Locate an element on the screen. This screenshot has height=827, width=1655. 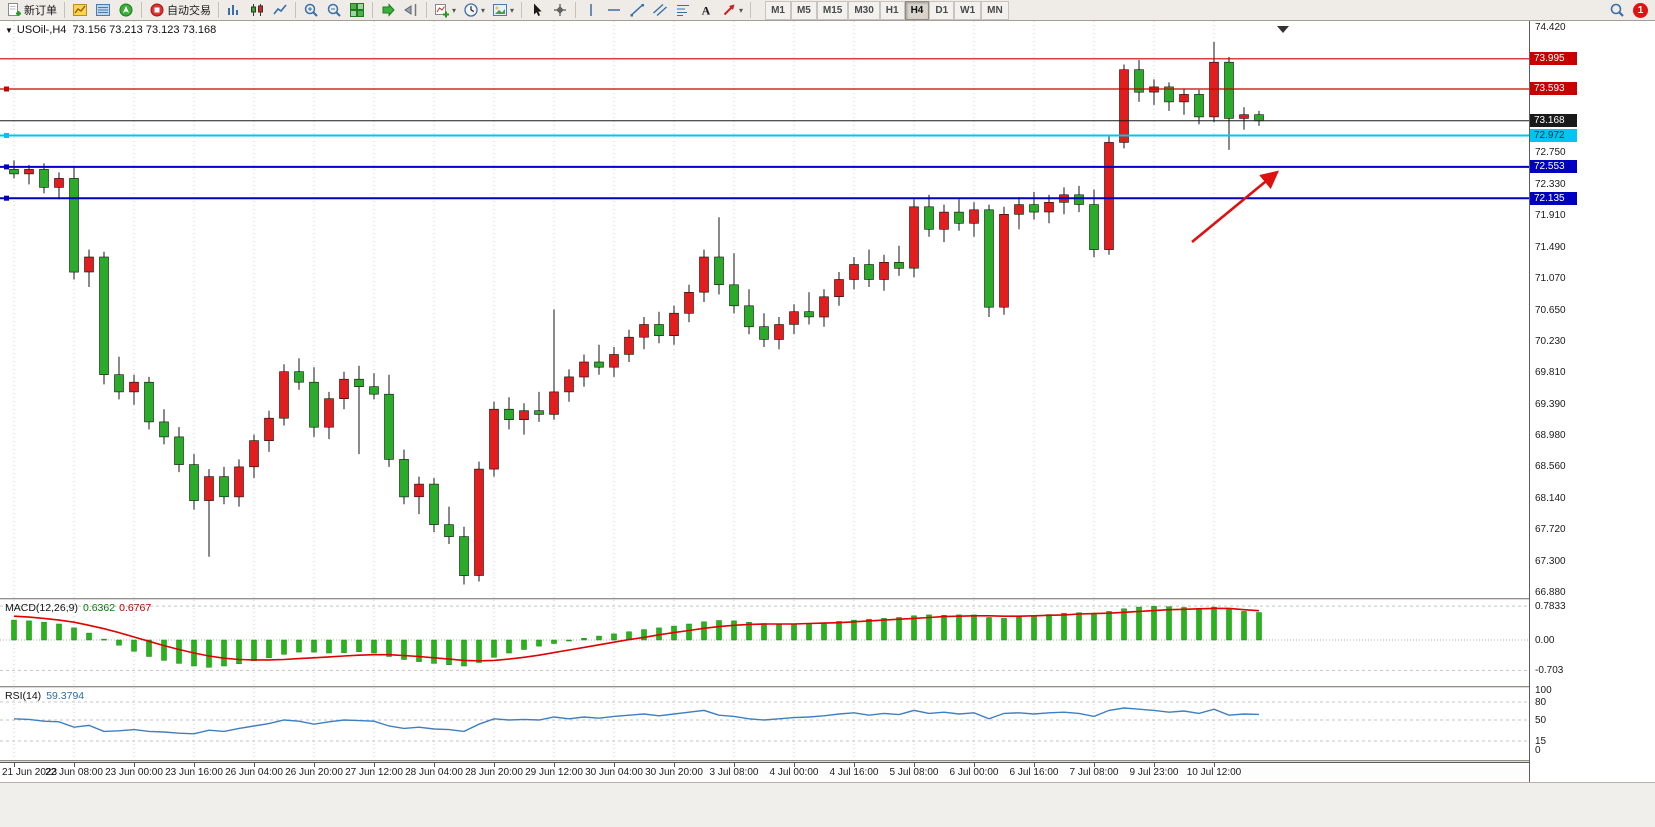
cursor-icon is located at coordinates (537, 10).